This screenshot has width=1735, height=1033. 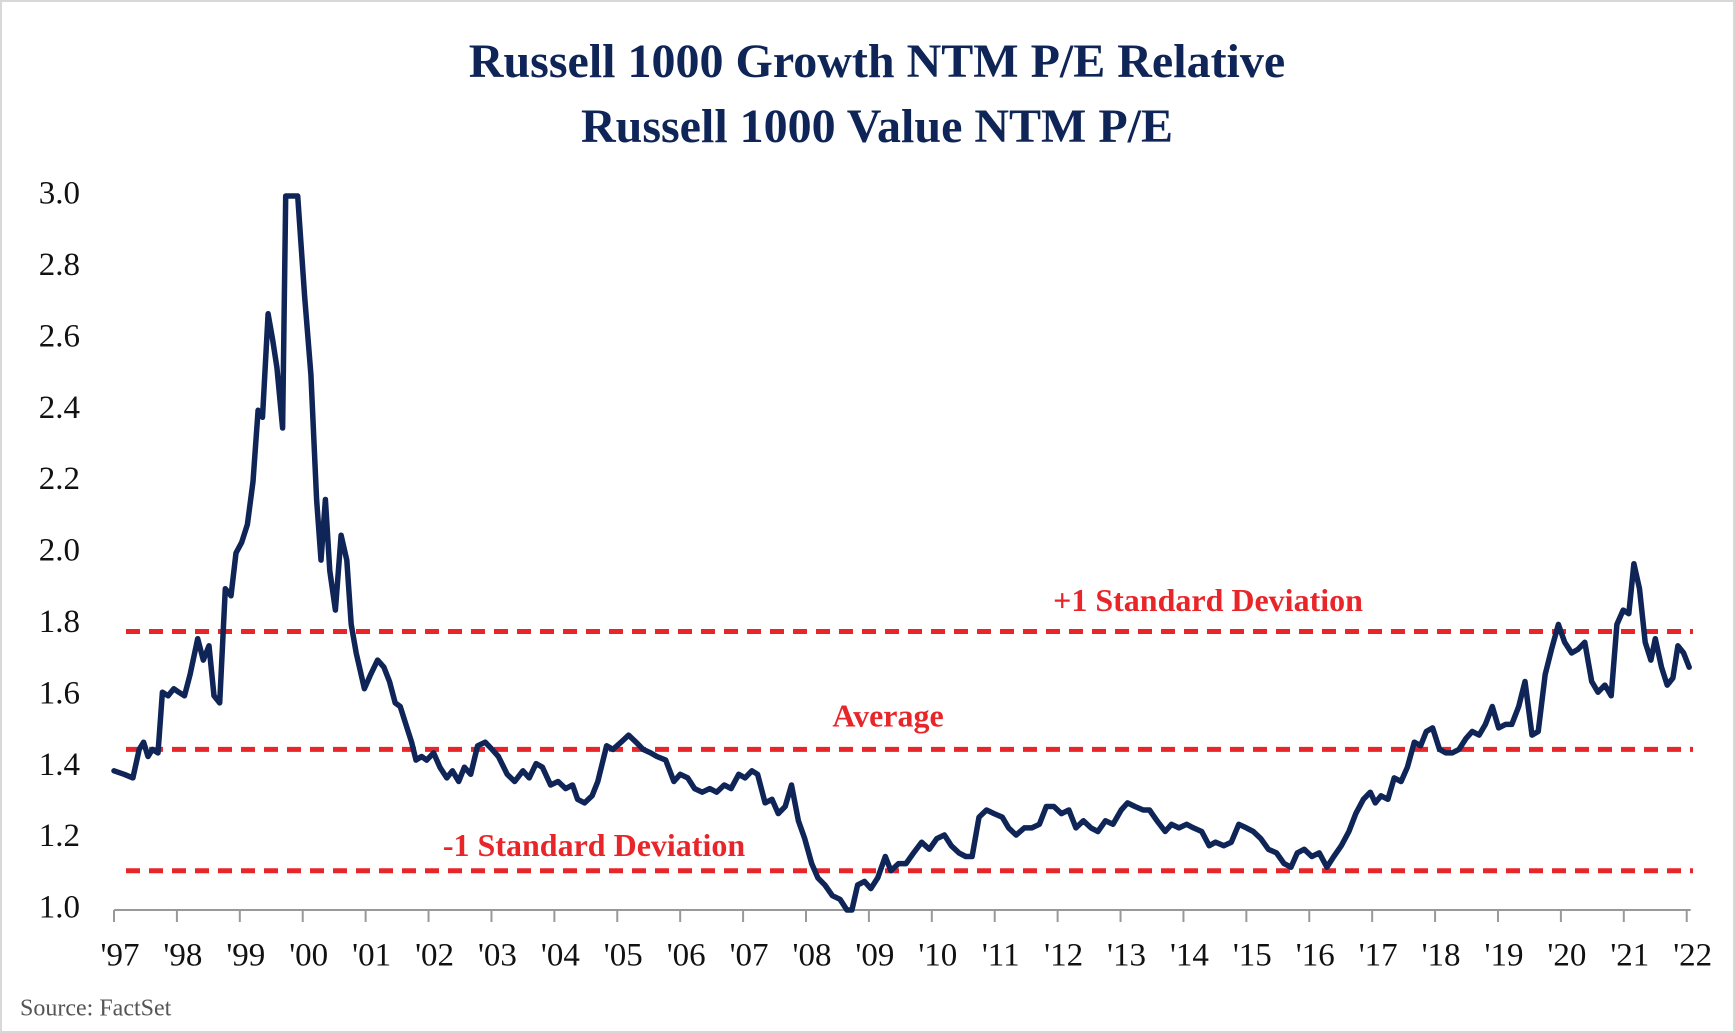 I want to click on reference-label: +1 Standard Deviation, so click(x=1208, y=600).